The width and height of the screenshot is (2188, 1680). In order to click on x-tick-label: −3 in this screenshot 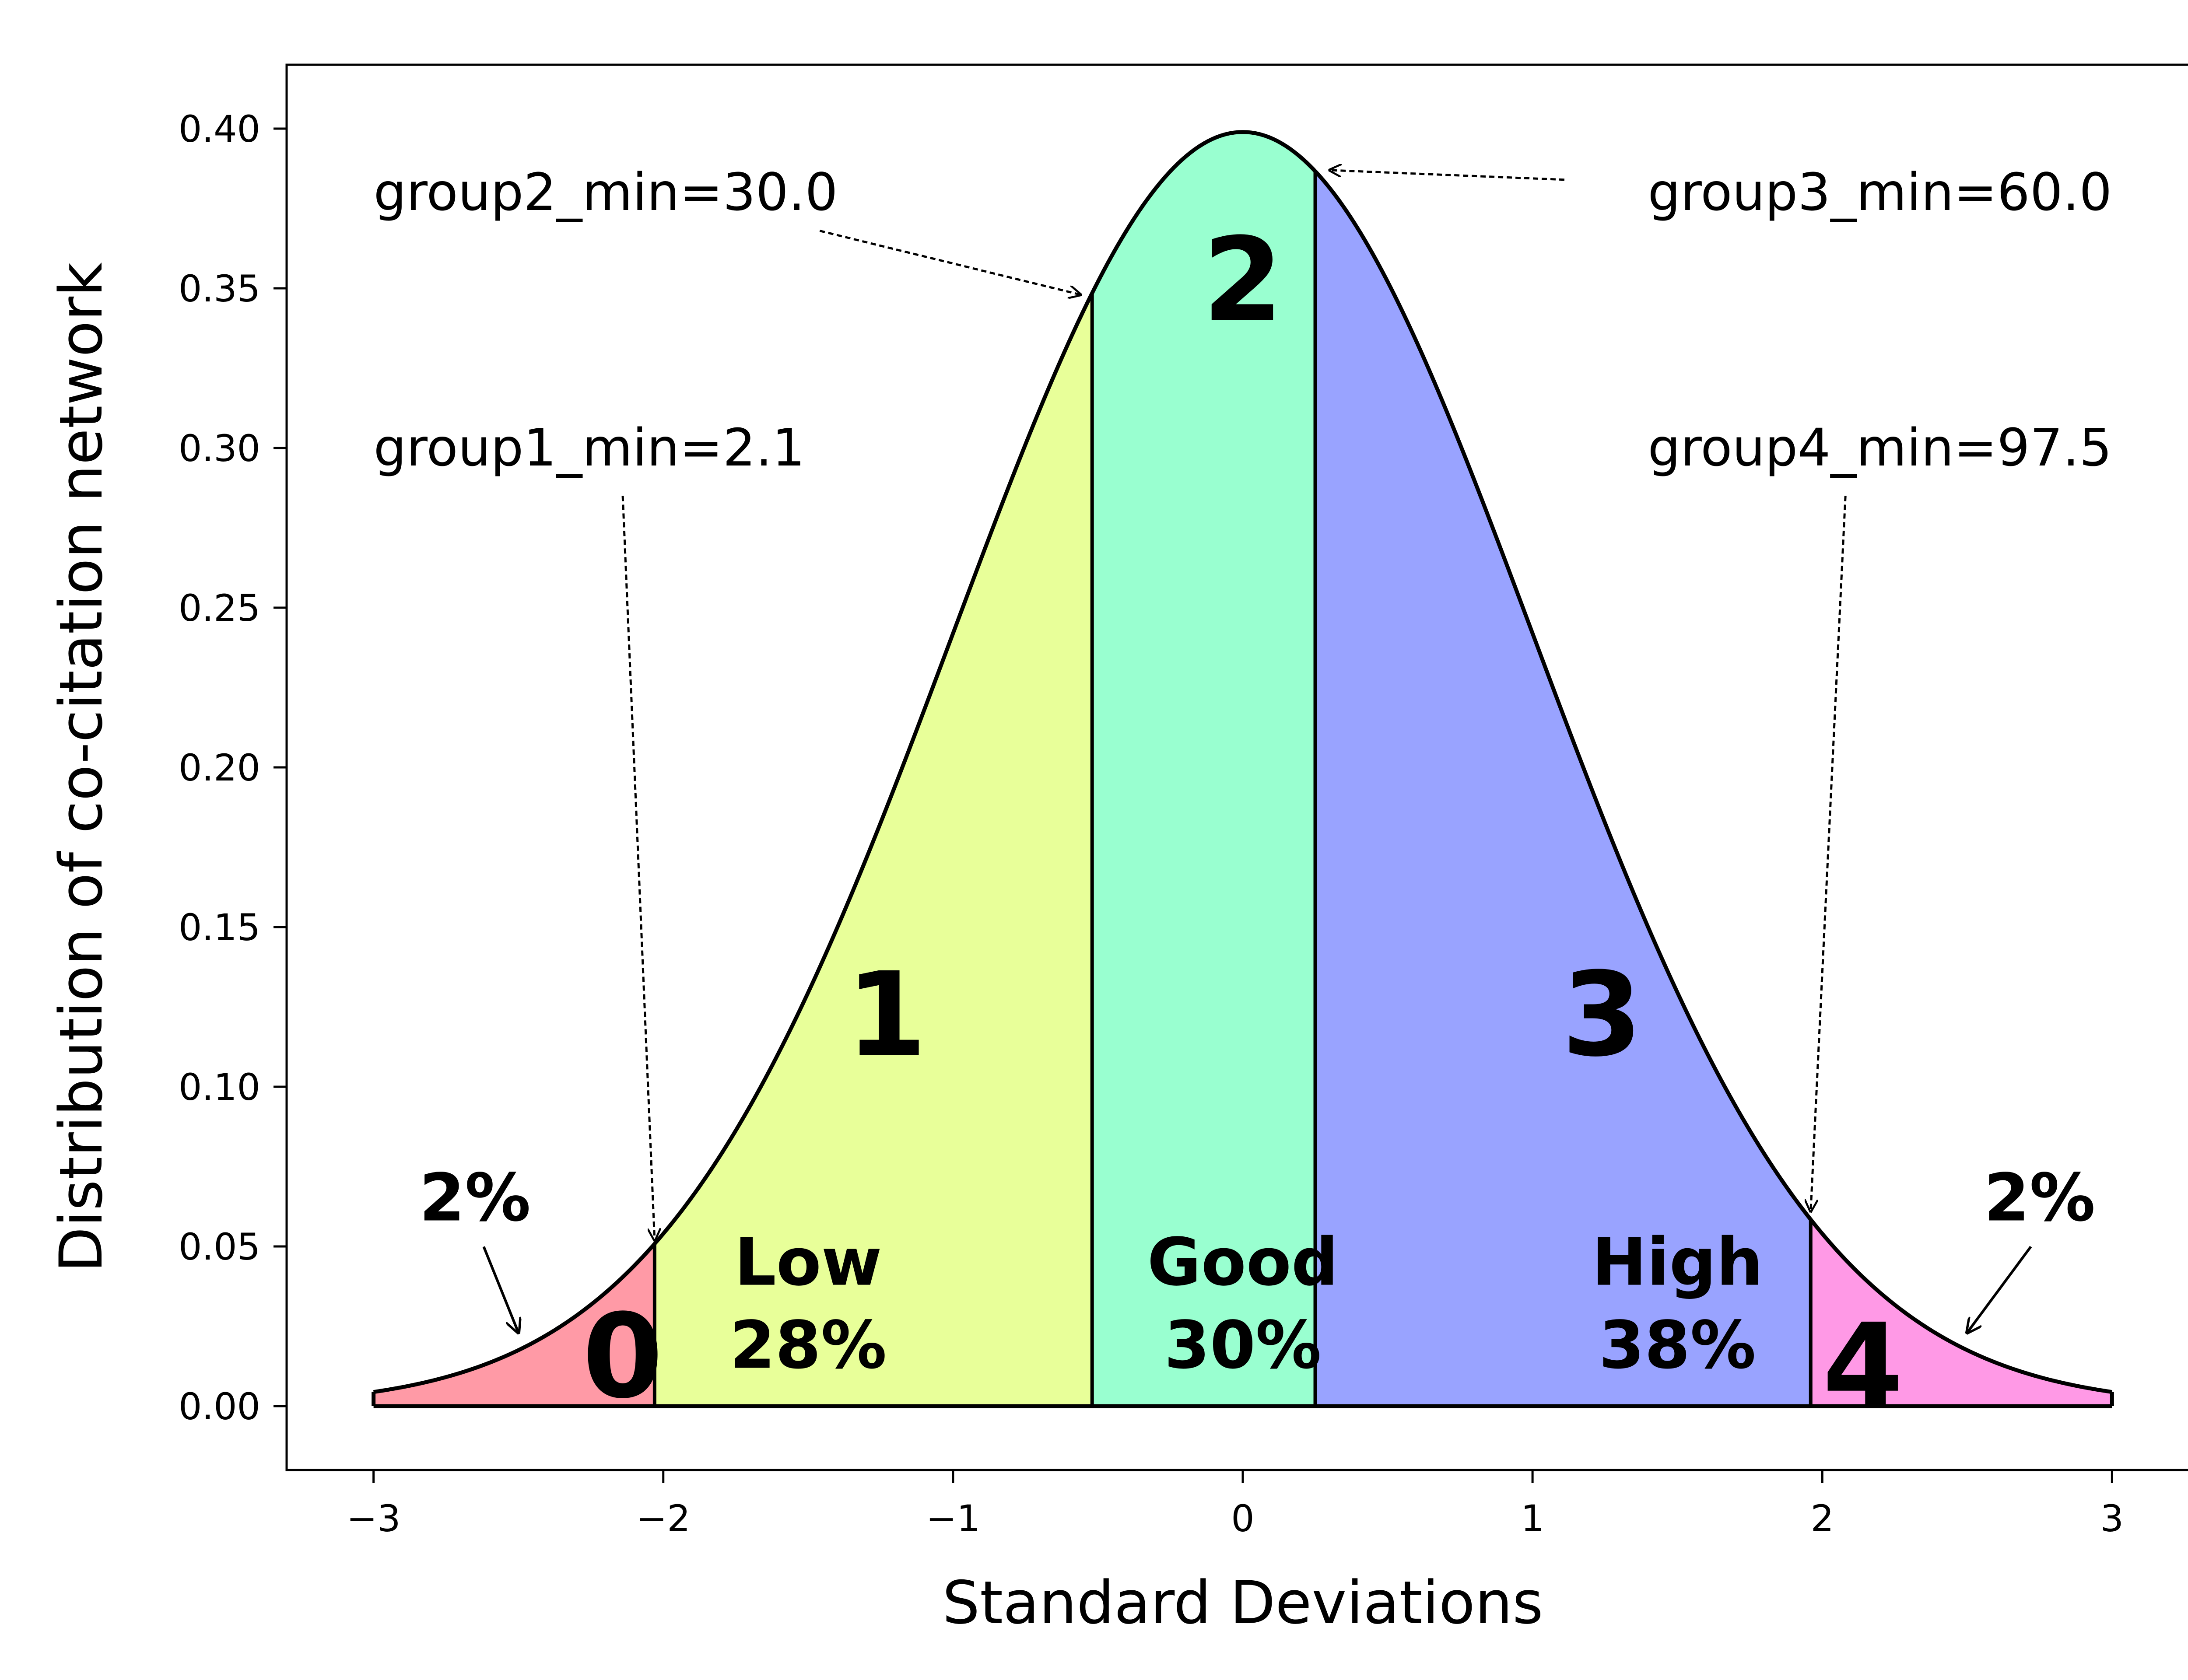, I will do `click(374, 1518)`.